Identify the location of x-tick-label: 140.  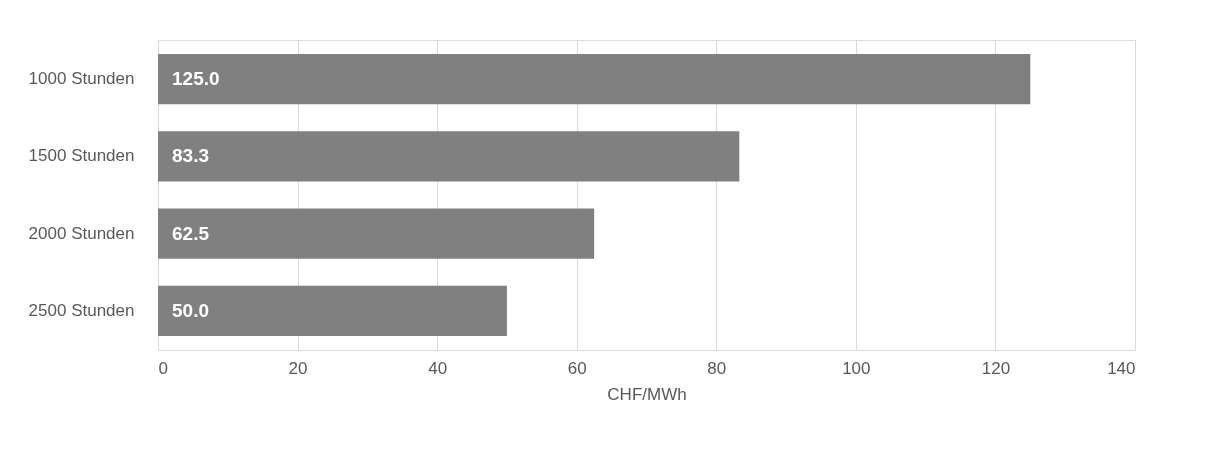
(1121, 368).